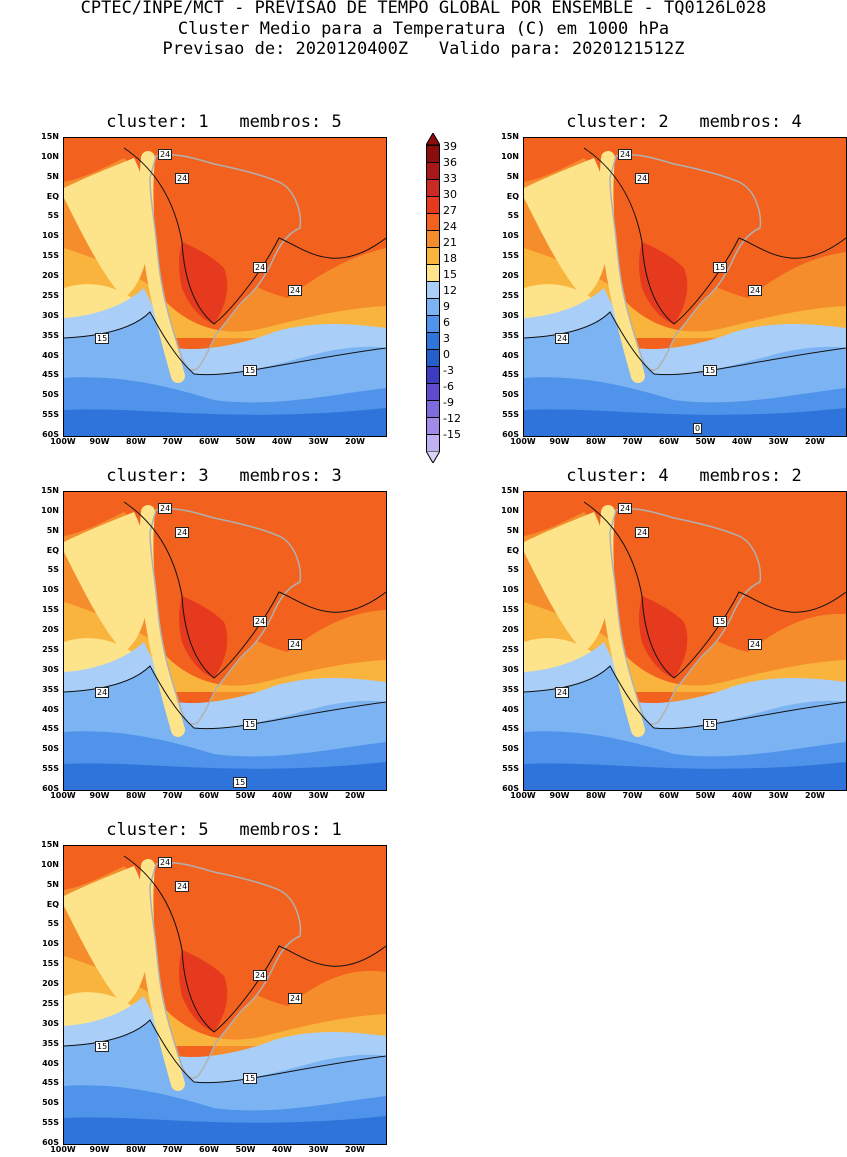 This screenshot has width=847, height=1157. I want to click on panel-title: cluster: 2 membros: 4, so click(684, 122).